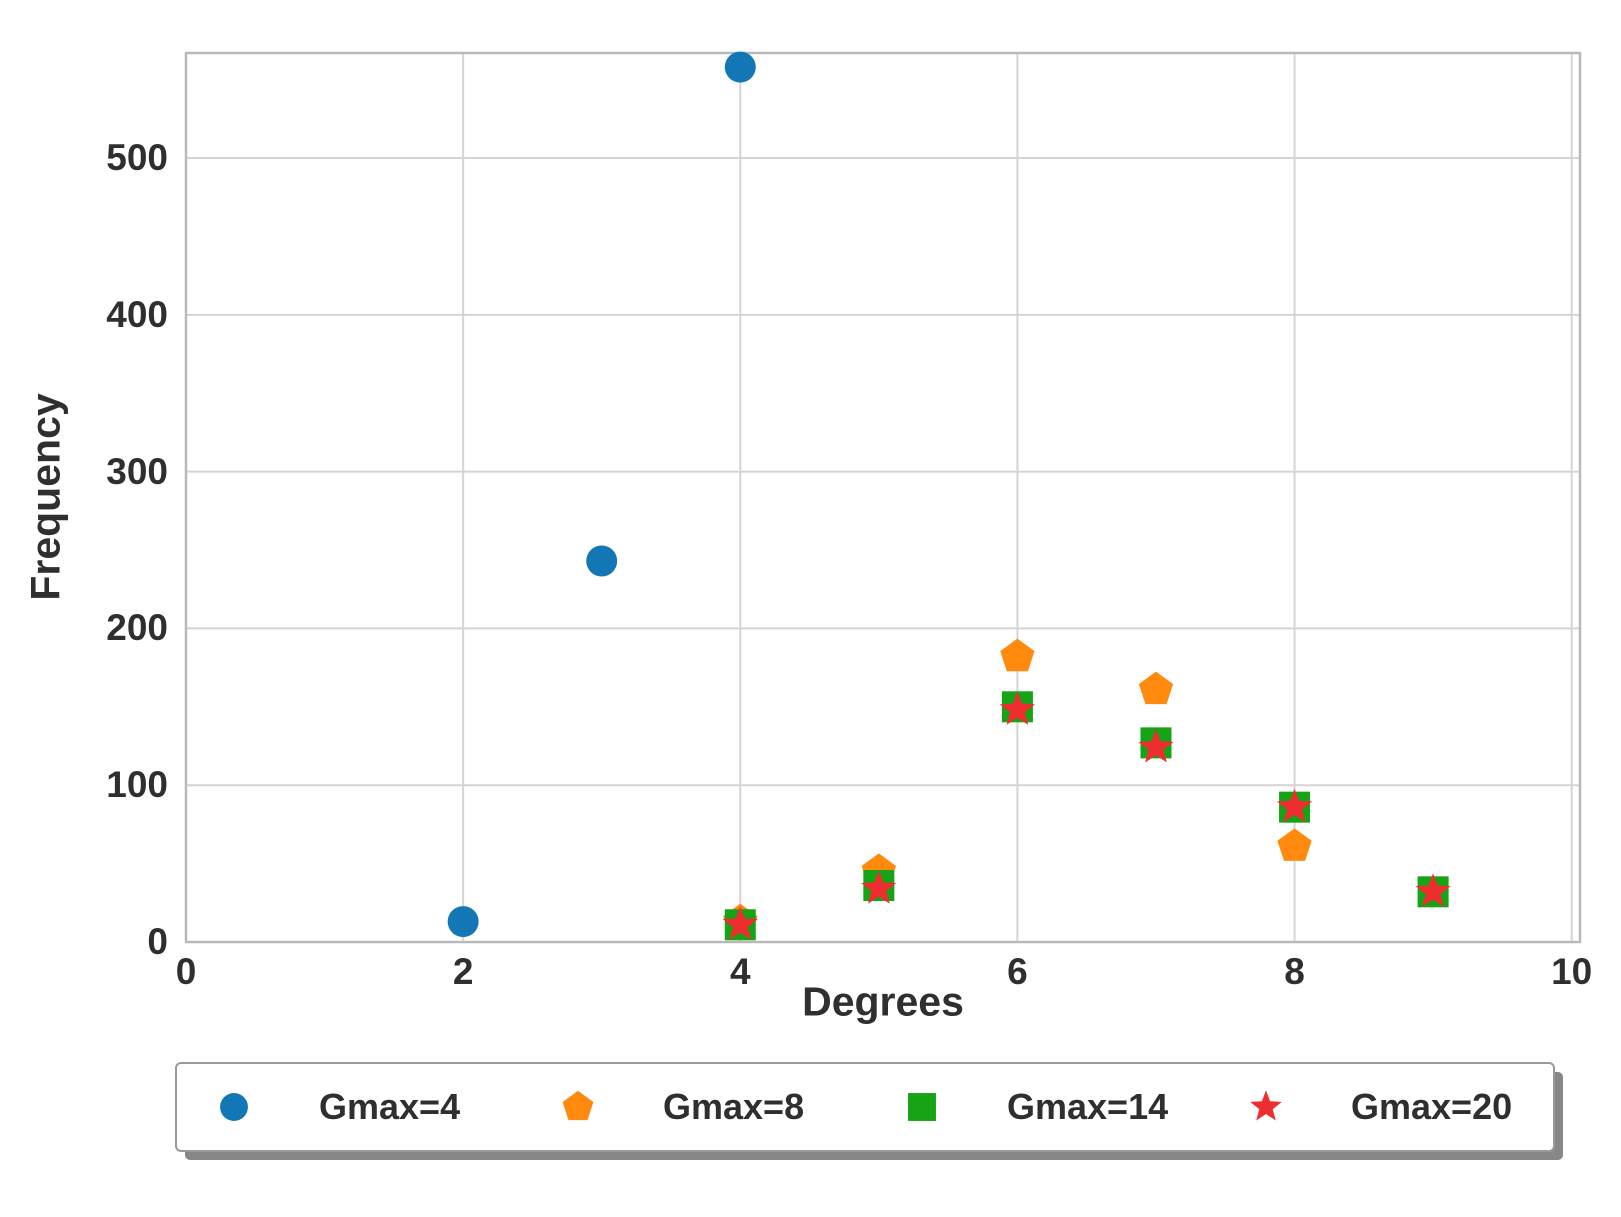 Image resolution: width=1621 pixels, height=1217 pixels. I want to click on legend-entry-gmax-4: Gmax=4, so click(349, 1107).